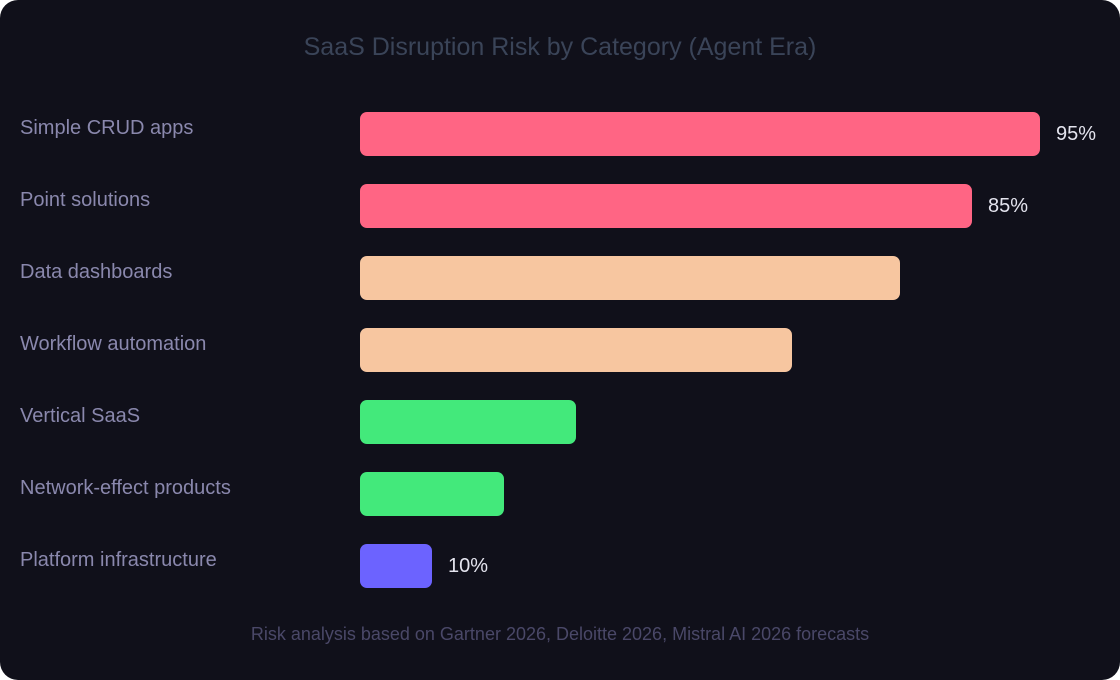  What do you see at coordinates (560, 566) in the screenshot?
I see `bar-row: Platform infrastructure 10%` at bounding box center [560, 566].